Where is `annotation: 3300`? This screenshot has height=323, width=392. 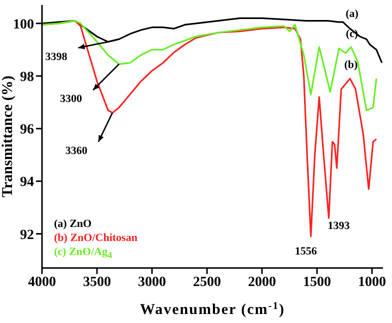
annotation: 3300 is located at coordinates (71, 99).